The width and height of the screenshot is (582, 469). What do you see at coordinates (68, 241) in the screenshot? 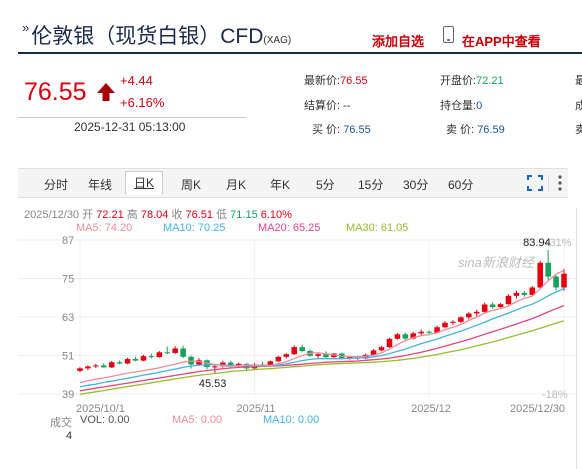
I see `y-tick-label: 87` at bounding box center [68, 241].